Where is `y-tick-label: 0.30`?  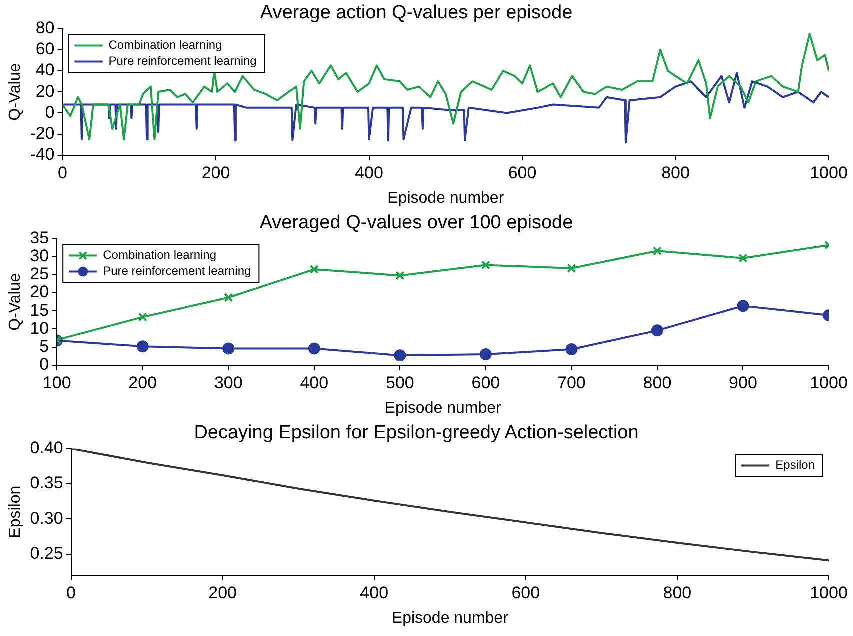
y-tick-label: 0.30 is located at coordinates (47, 518).